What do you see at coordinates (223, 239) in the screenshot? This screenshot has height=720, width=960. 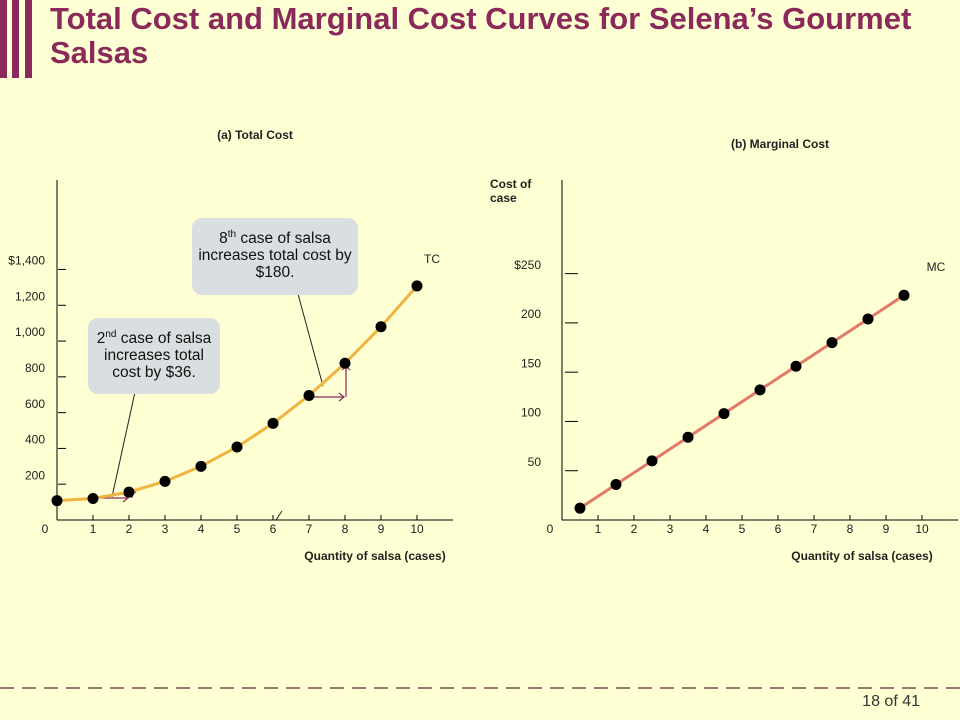 I see `ordinal: 8` at bounding box center [223, 239].